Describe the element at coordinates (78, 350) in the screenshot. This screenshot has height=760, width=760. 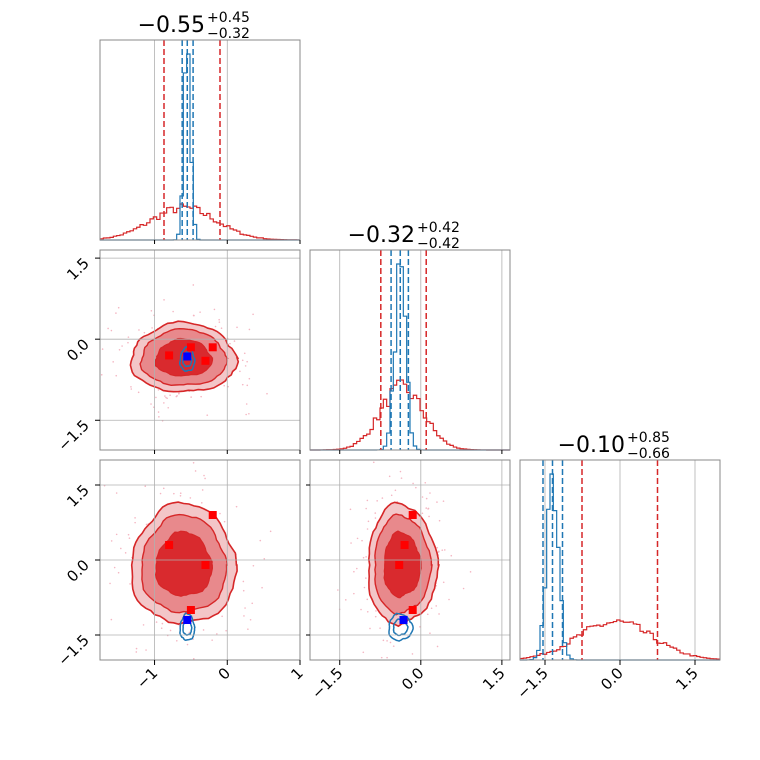
I see `y-tick-label: 0.0` at that location.